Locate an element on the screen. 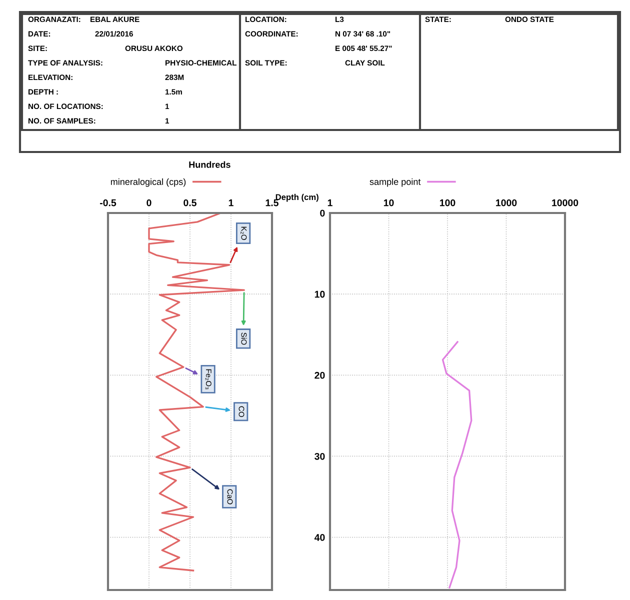 Image resolution: width=630 pixels, height=600 pixels. y-tick-label: 30 is located at coordinates (319, 456).